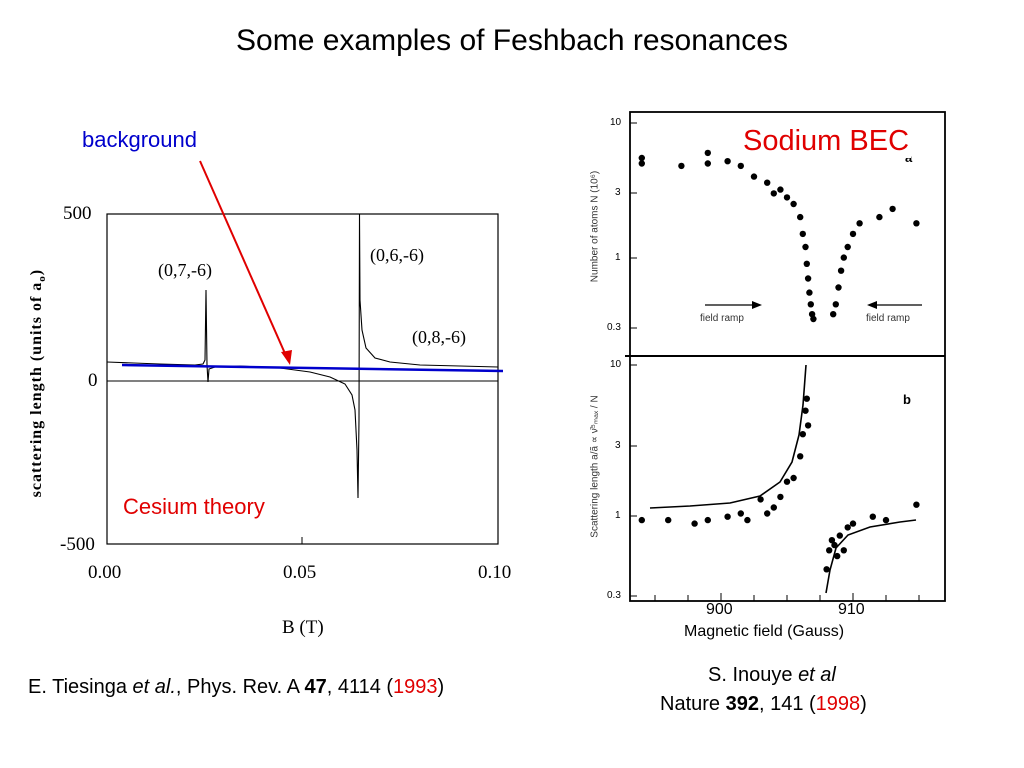 This screenshot has width=1024, height=768. I want to click on cesium-theory-annotation: Cesium theory, so click(194, 506).